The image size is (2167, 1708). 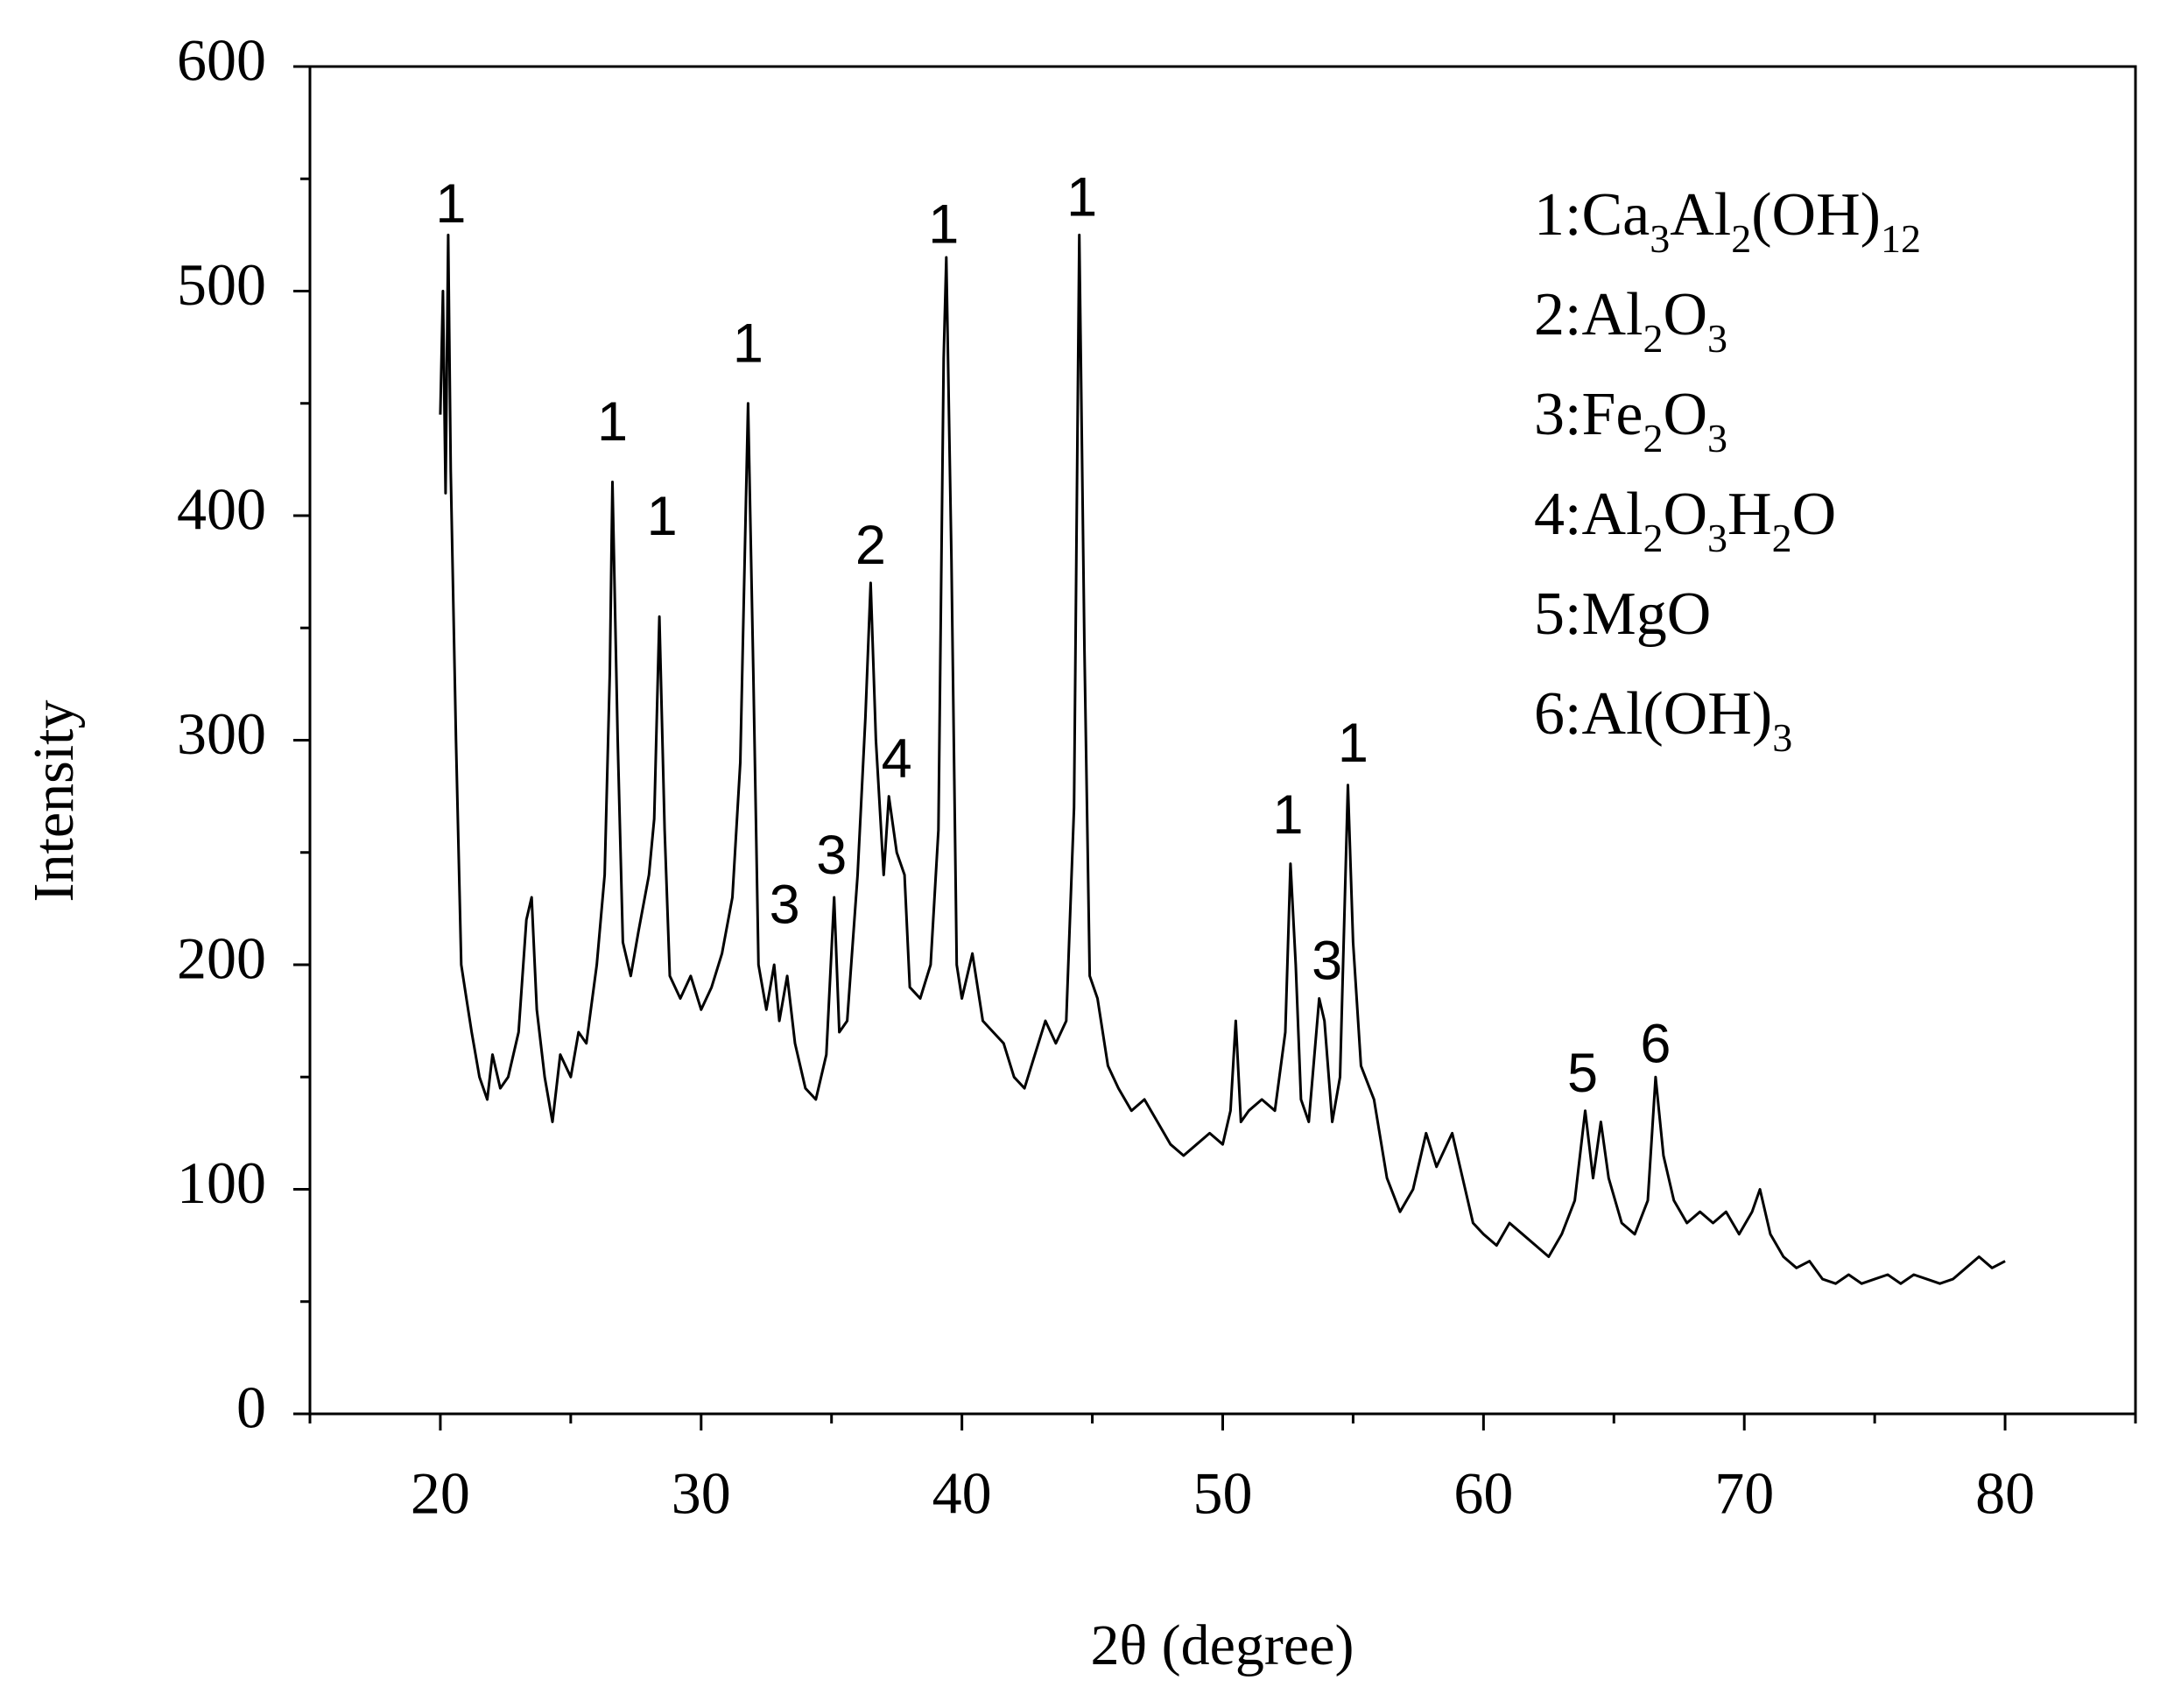 I want to click on x-tick-label: 50, so click(x=1223, y=1494).